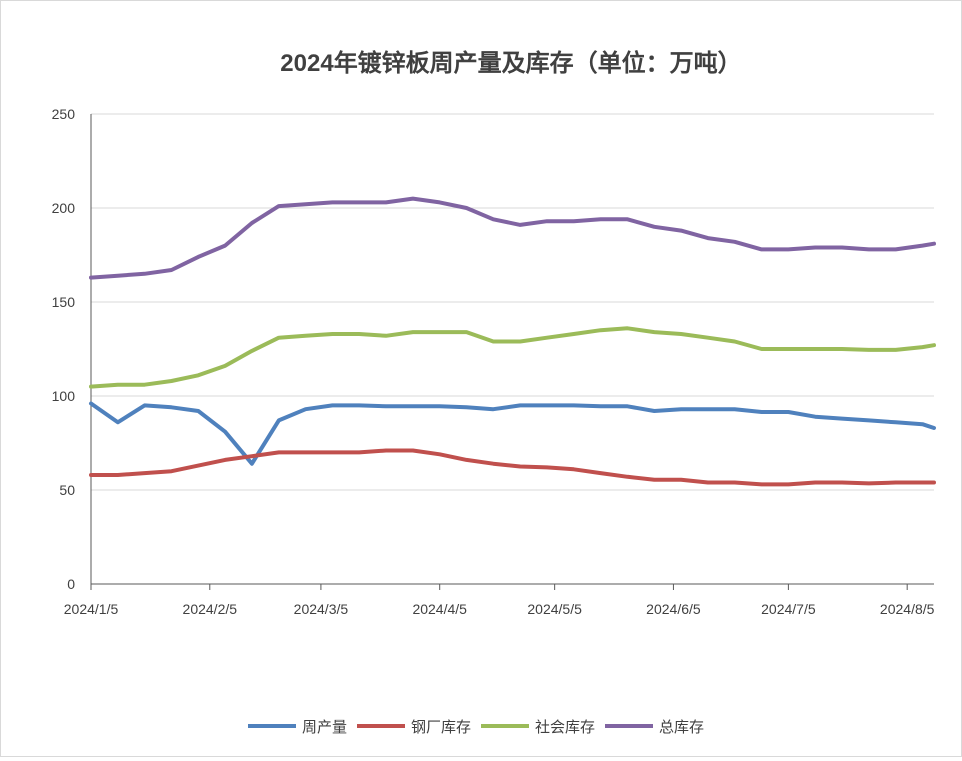 This screenshot has width=962, height=761. I want to click on y-tick-label: 50, so click(67, 490).